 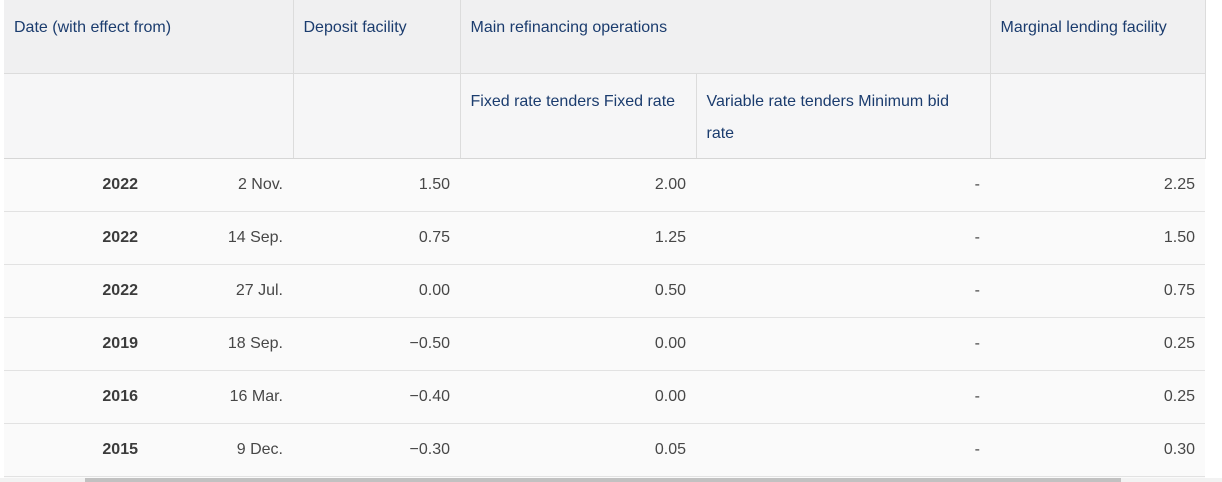 I want to click on rate-row: 2022 27 Jul. 0.00 0.50 - 0.75, so click(x=604, y=290).